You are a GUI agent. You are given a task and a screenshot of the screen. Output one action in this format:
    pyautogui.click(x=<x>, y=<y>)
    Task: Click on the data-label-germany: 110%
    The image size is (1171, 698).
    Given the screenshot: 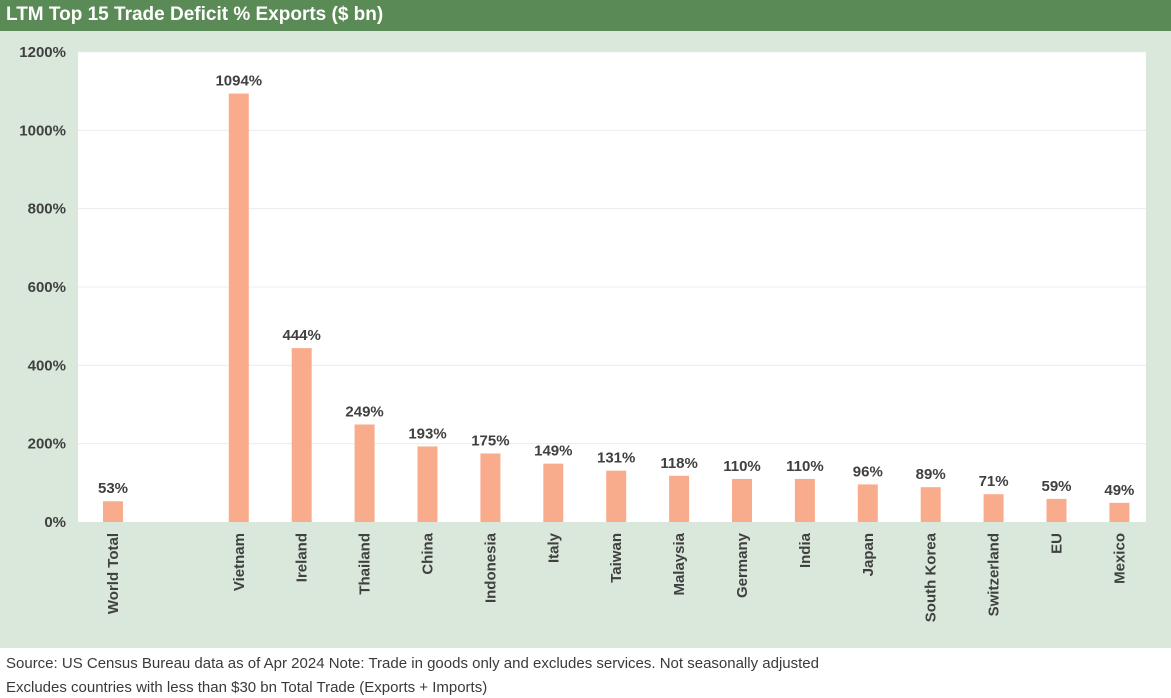 What is the action you would take?
    pyautogui.click(x=742, y=466)
    